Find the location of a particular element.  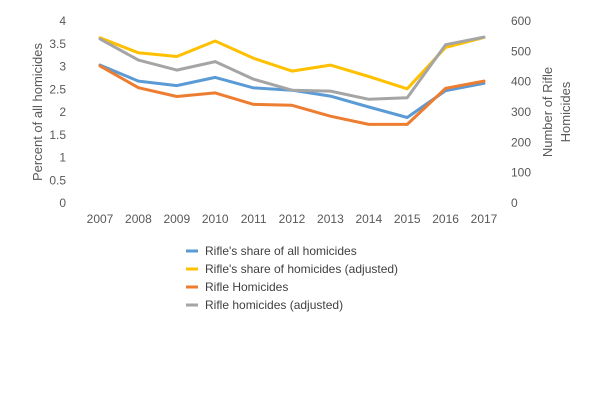

left-tick-label: 1 is located at coordinates (62, 158).